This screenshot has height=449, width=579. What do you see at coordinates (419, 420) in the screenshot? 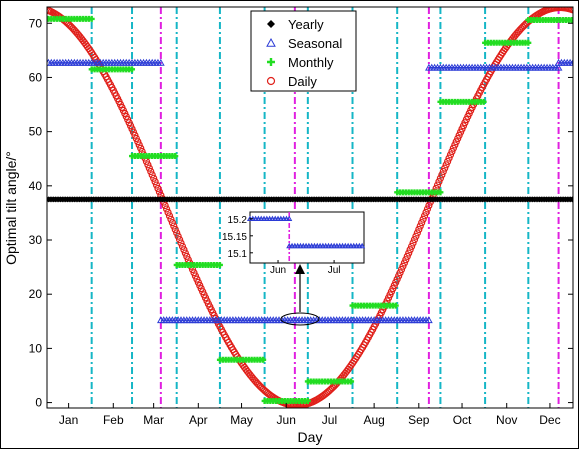
I see `x-tick-label: Sep` at bounding box center [419, 420].